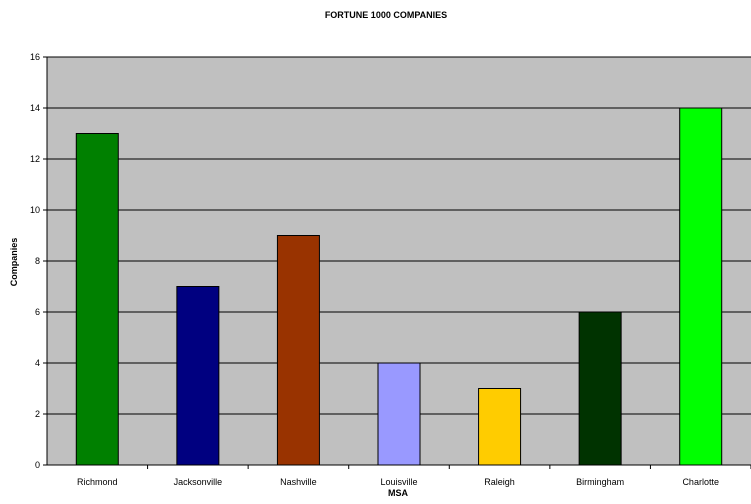 The width and height of the screenshot is (751, 504). Describe the element at coordinates (700, 482) in the screenshot. I see `x-tick-label: Charlotte` at that location.